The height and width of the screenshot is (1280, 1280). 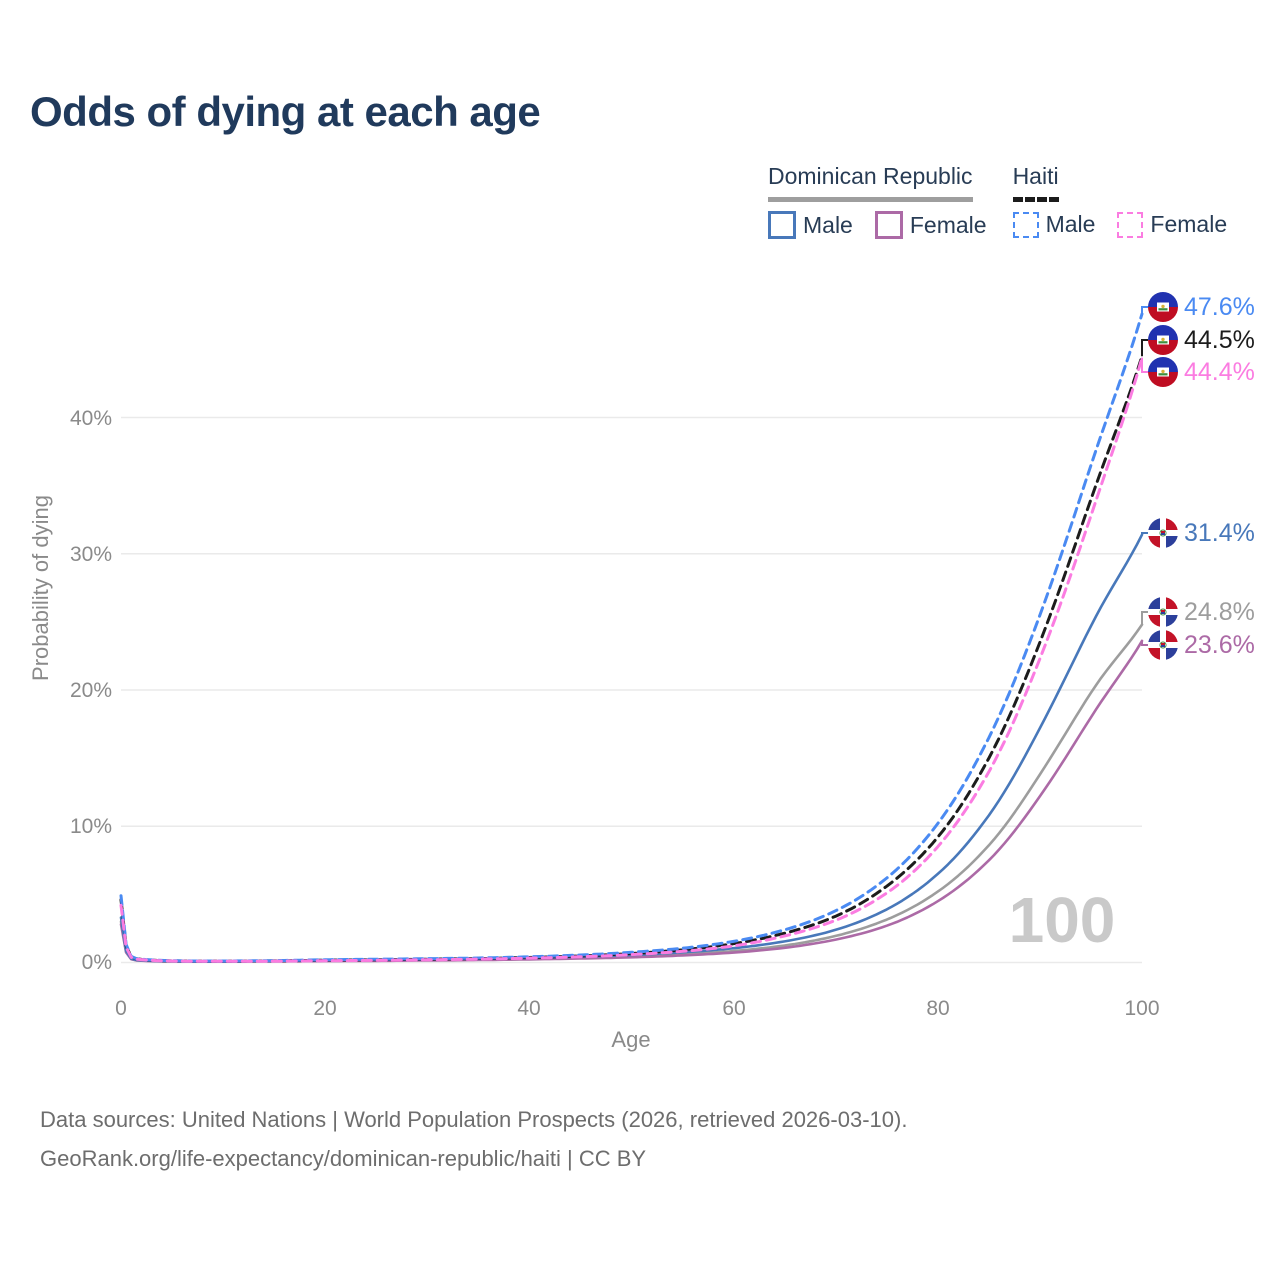 I want to click on x-tick-100: 100, so click(x=1141, y=1008).